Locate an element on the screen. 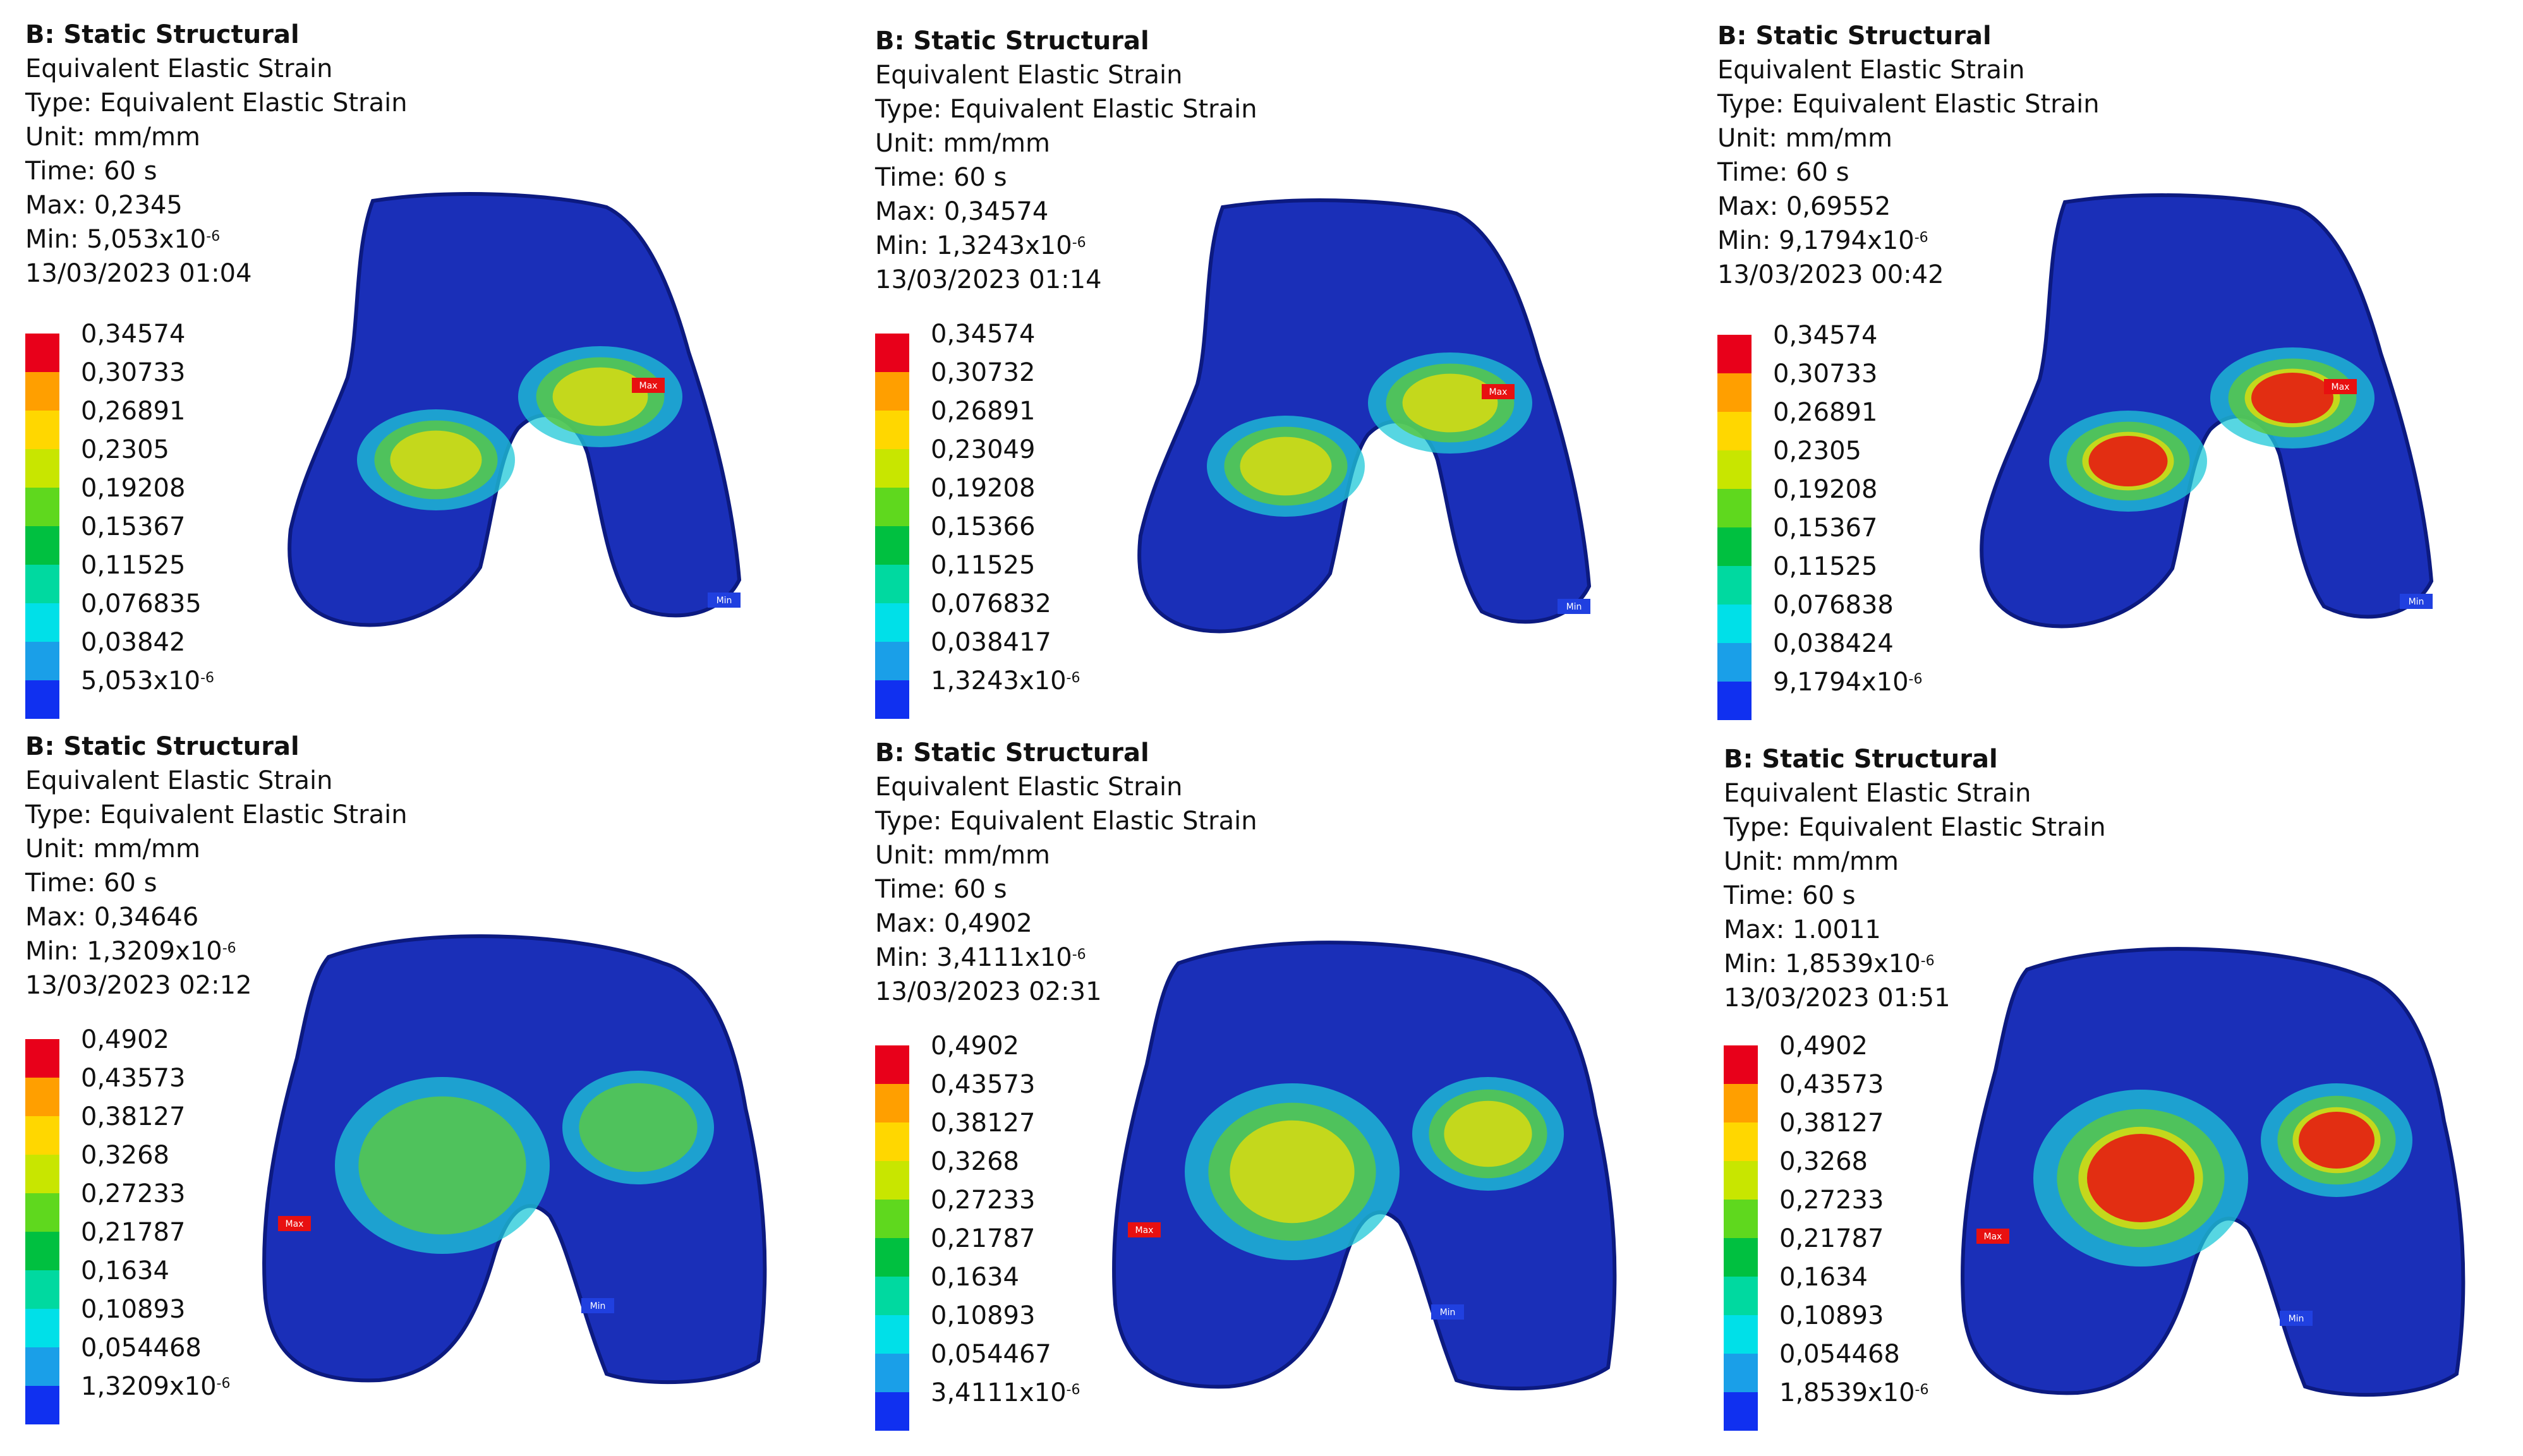  result-type: Type: Equivalent Elastic Strain is located at coordinates (1915, 827).